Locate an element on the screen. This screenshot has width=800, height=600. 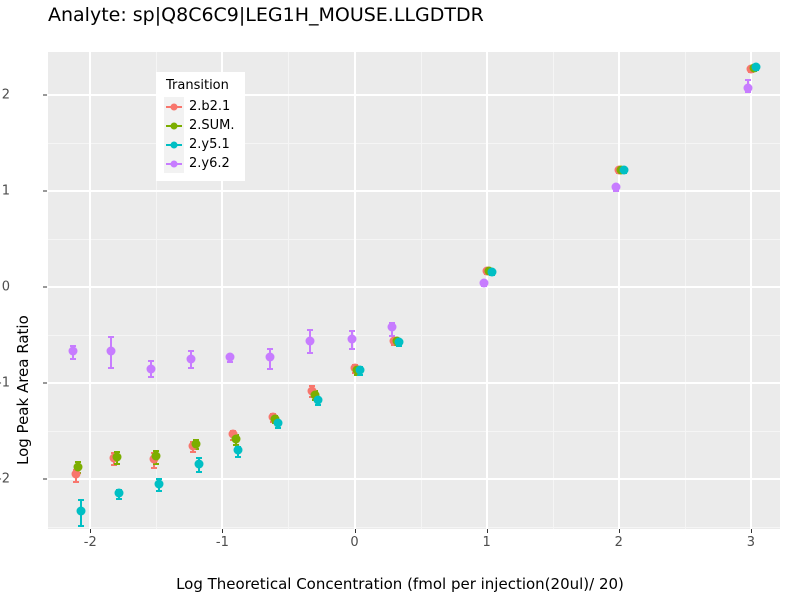
legend-item-label: 2.y5.1 is located at coordinates (209, 144).